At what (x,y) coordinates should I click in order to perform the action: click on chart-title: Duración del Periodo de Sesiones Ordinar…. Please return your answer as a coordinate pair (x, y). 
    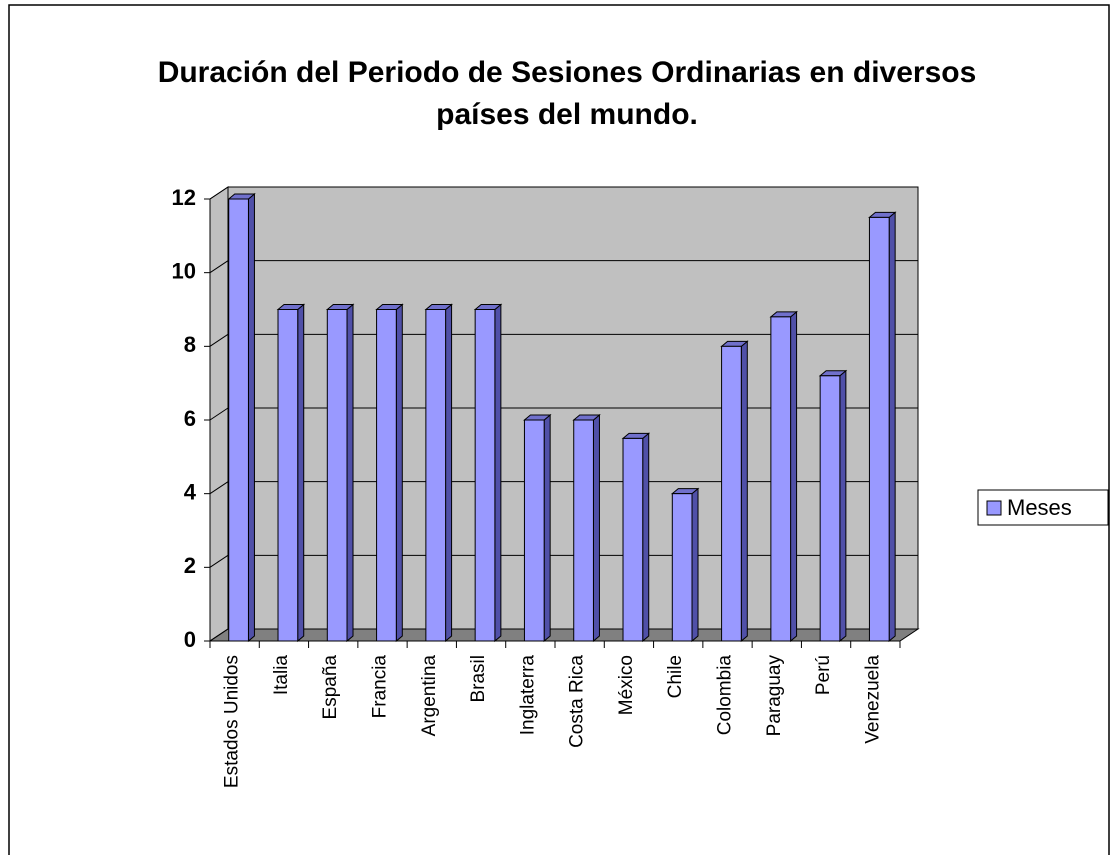
    Looking at the image, I should click on (567, 93).